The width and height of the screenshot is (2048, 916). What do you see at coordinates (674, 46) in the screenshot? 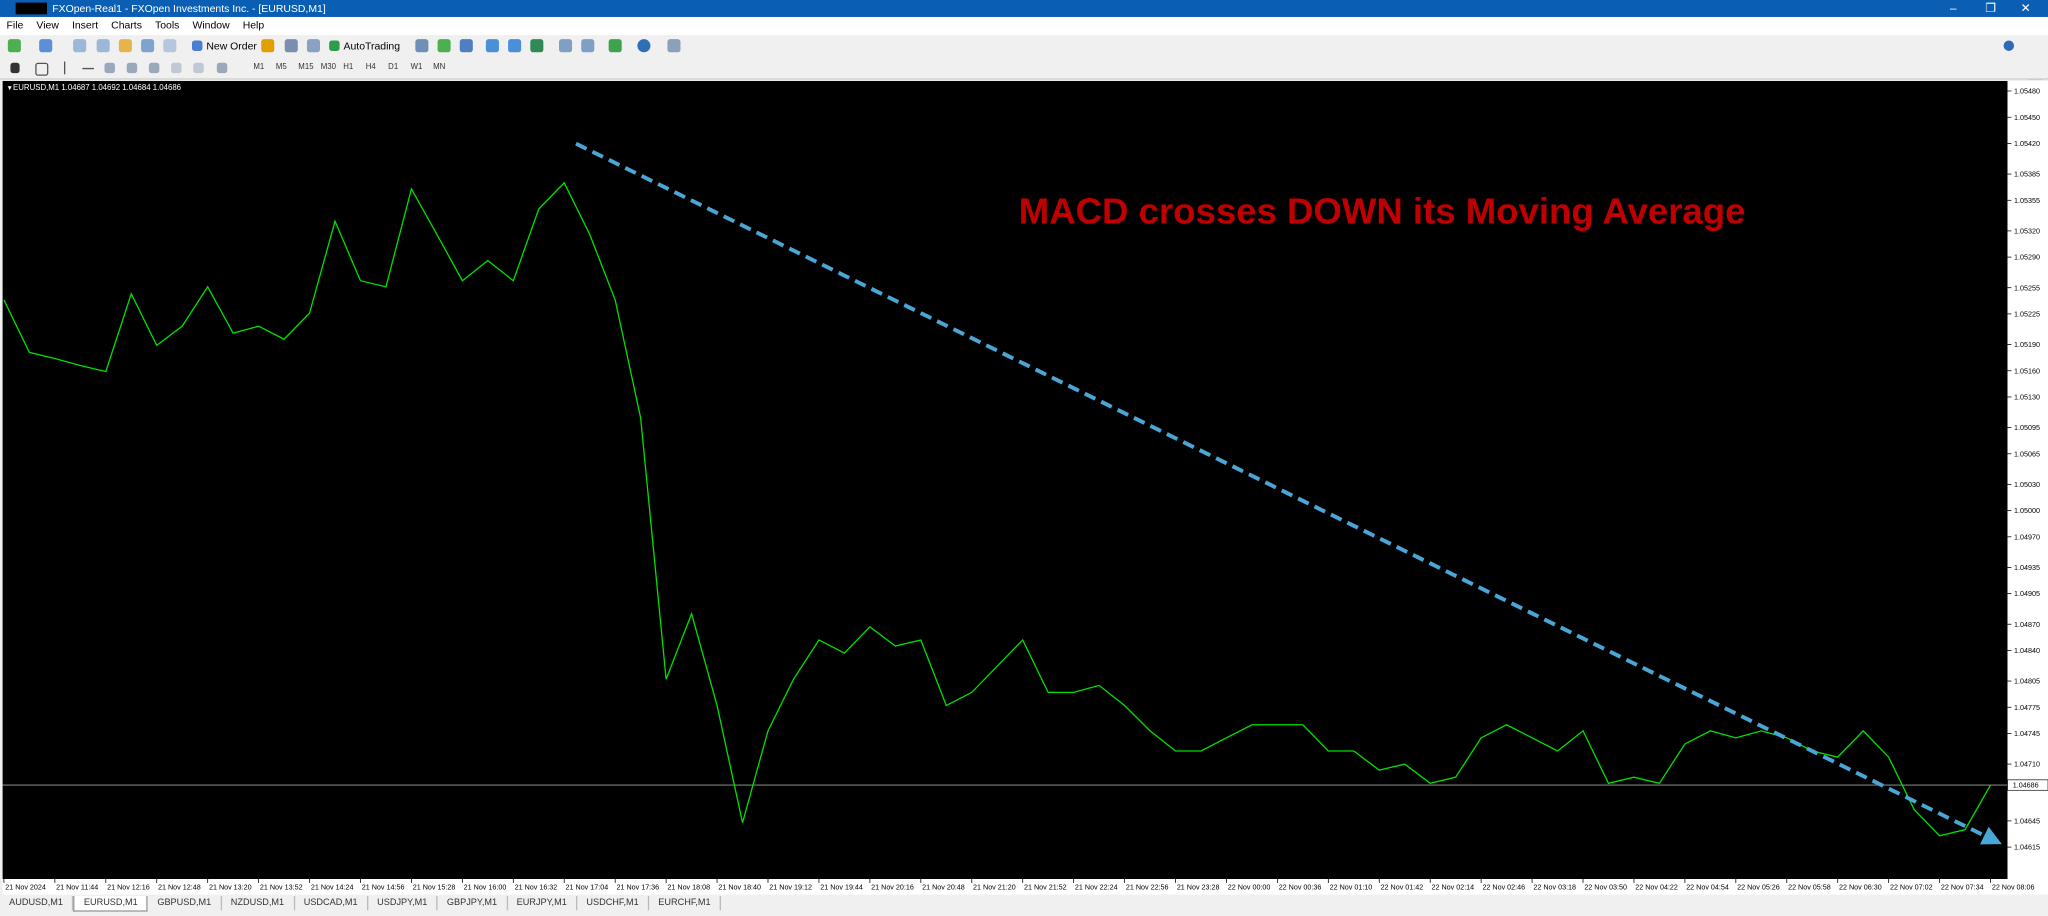
I see `templates-icon` at bounding box center [674, 46].